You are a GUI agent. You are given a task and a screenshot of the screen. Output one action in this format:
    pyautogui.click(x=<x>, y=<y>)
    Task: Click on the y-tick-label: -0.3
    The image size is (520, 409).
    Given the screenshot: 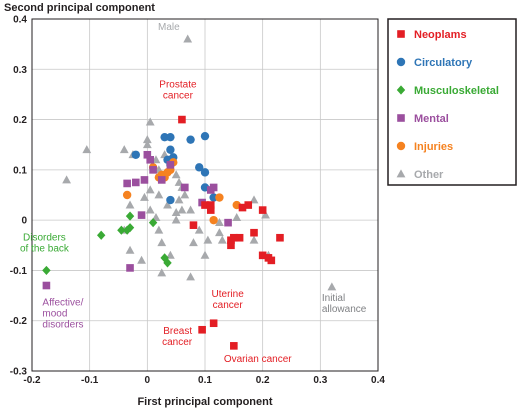 What is the action you would take?
    pyautogui.click(x=19, y=372)
    